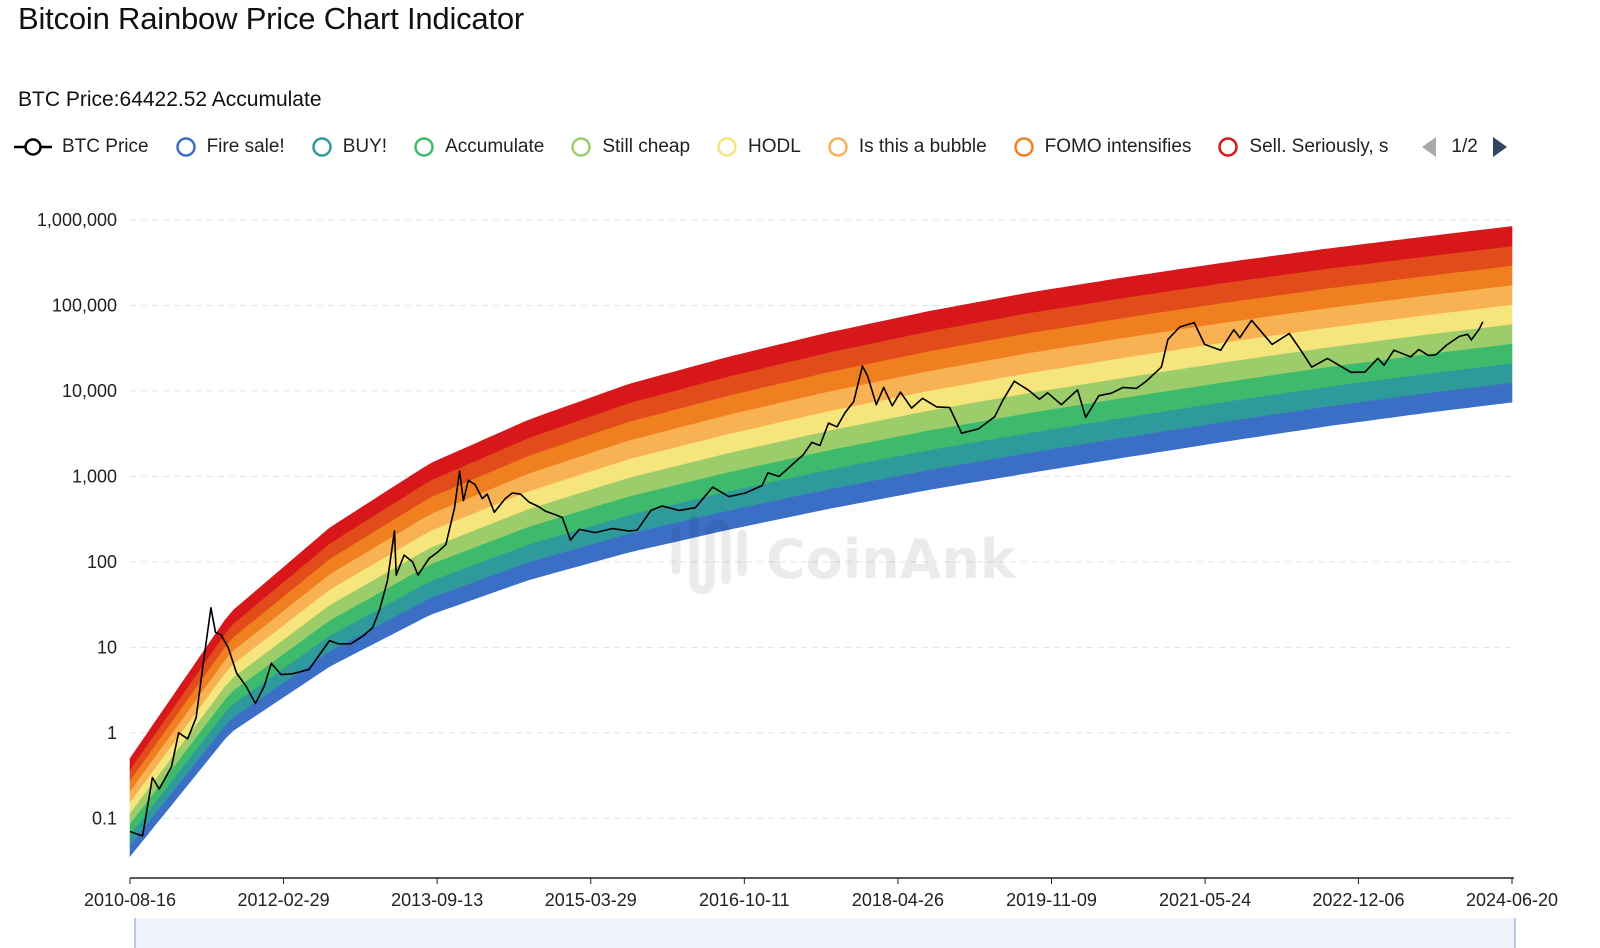 The width and height of the screenshot is (1600, 948). Describe the element at coordinates (271, 18) in the screenshot. I see `page-title: Bitcoin Rainbow Price Chart Indicator` at that location.